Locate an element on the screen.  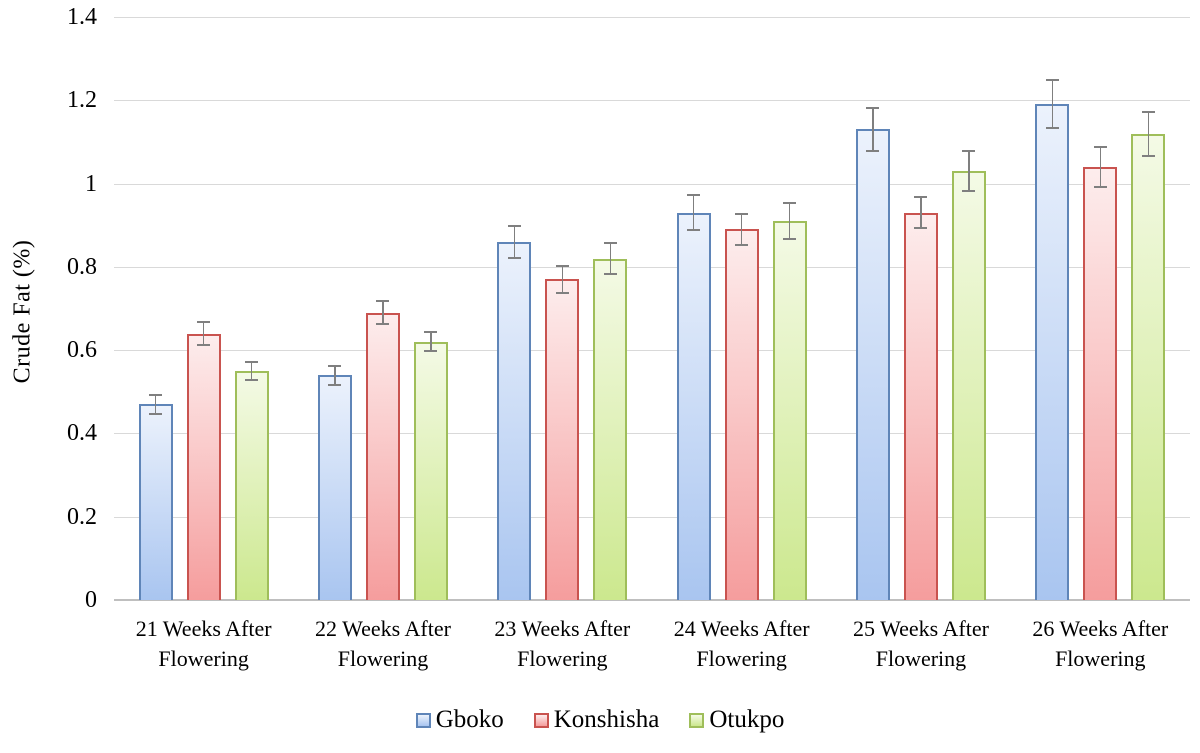
y-tick-label: 0.6 is located at coordinates (82, 350).